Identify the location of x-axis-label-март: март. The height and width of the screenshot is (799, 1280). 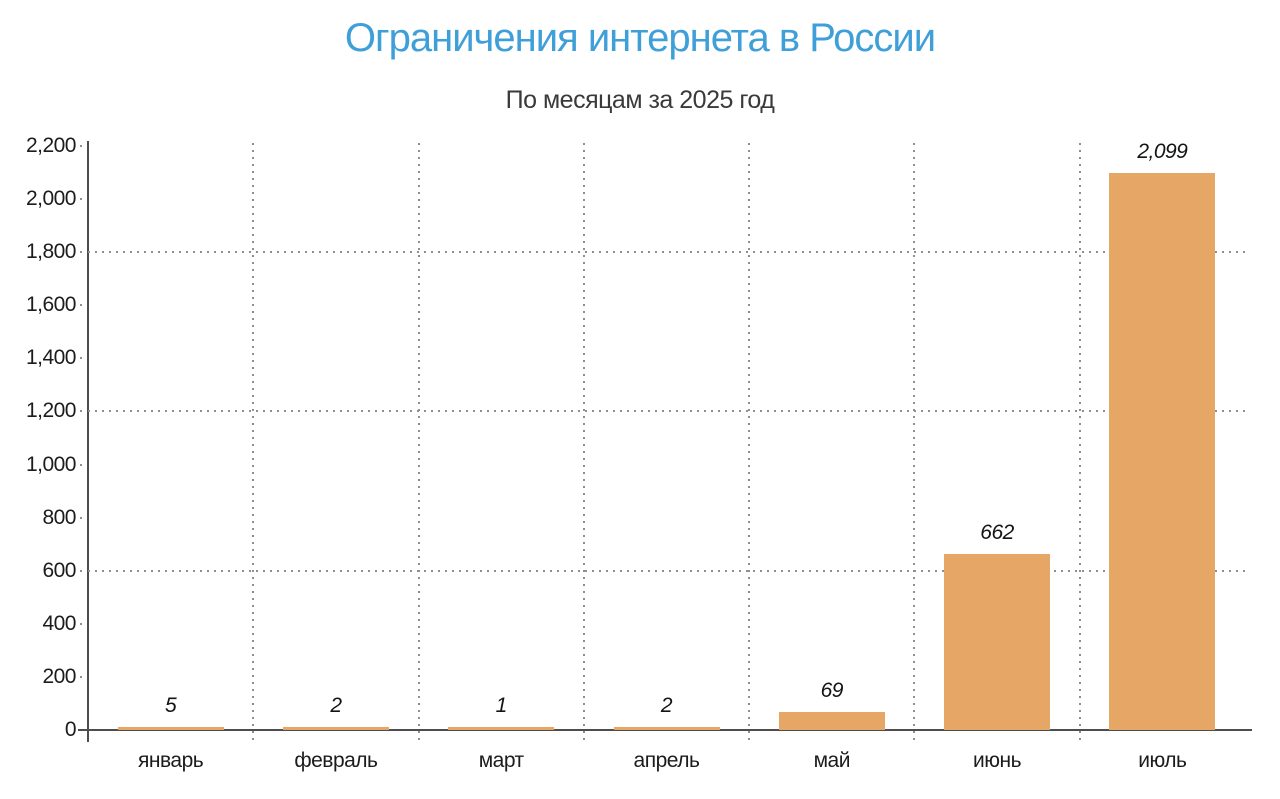
(501, 760).